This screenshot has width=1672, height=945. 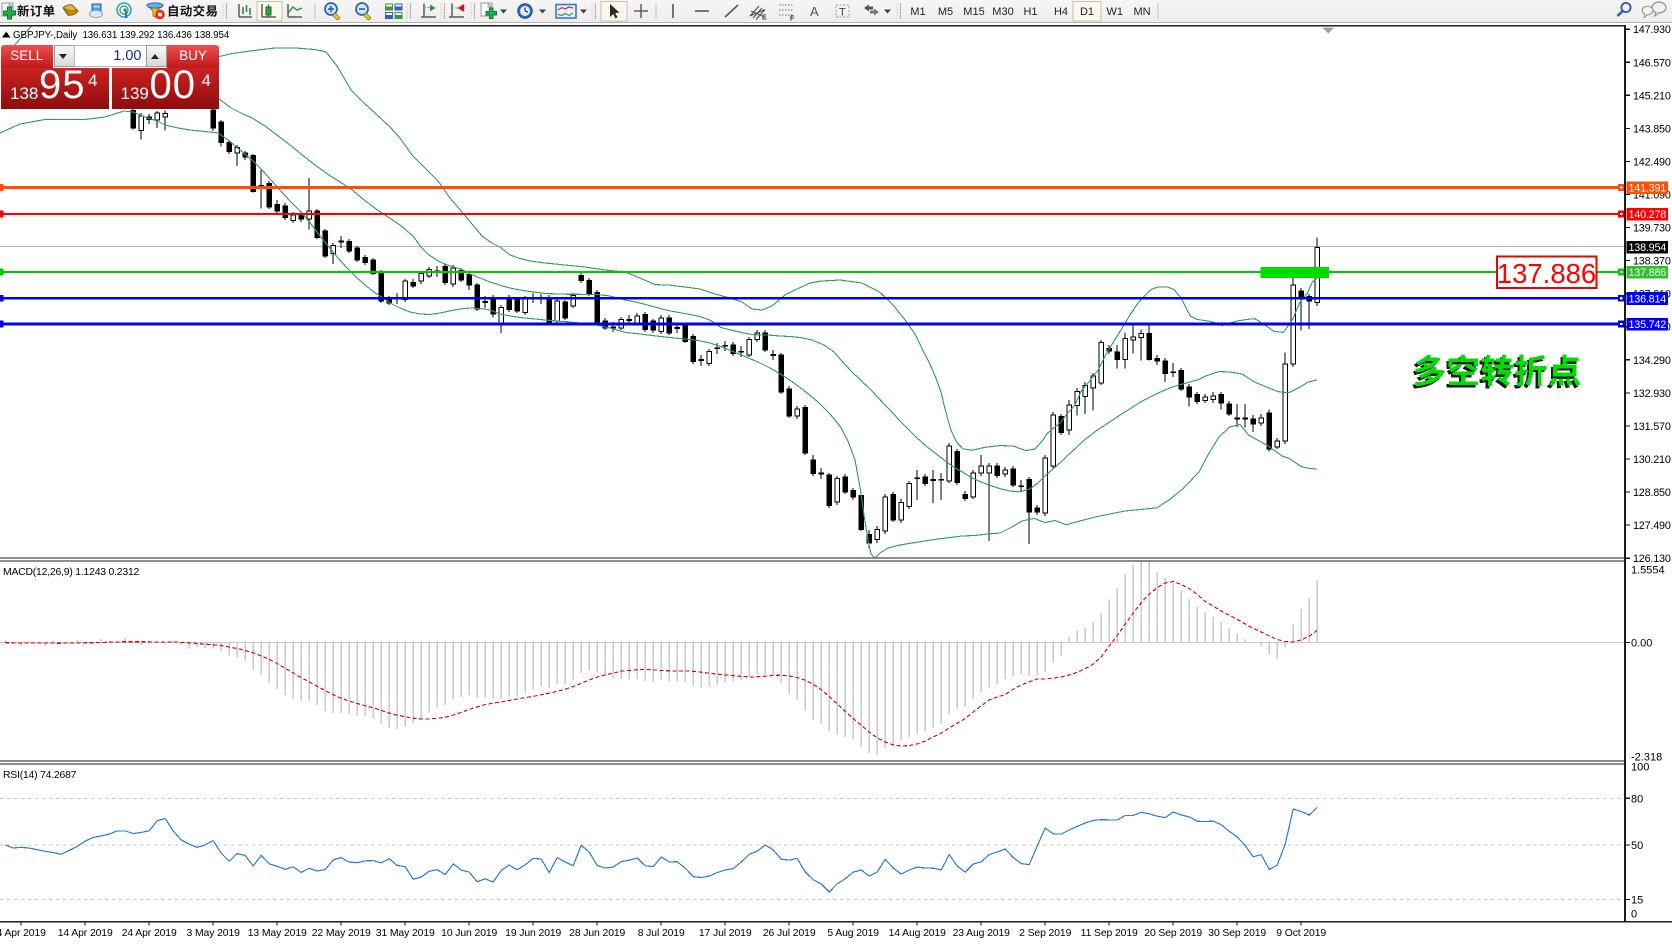 I want to click on svg-text: 8 Jul 2019, so click(x=661, y=933).